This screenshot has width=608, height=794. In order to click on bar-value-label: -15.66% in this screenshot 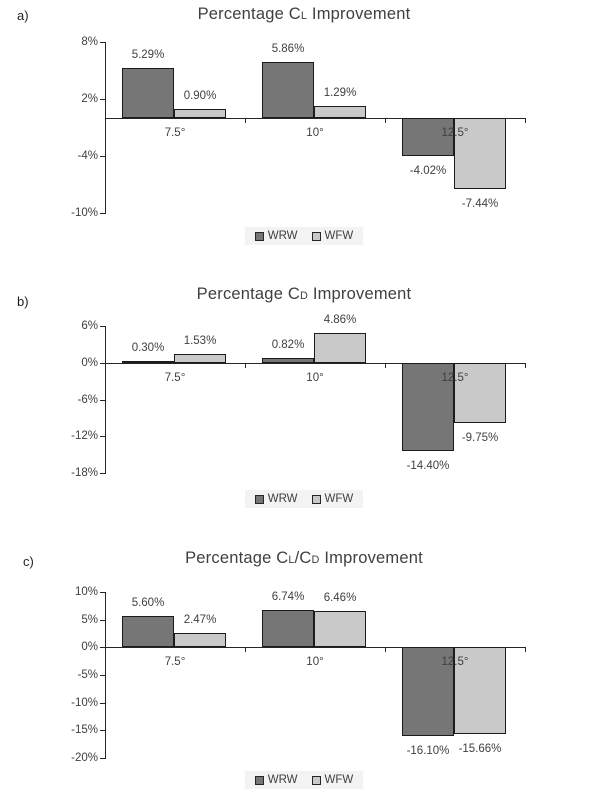, I will do `click(480, 749)`.